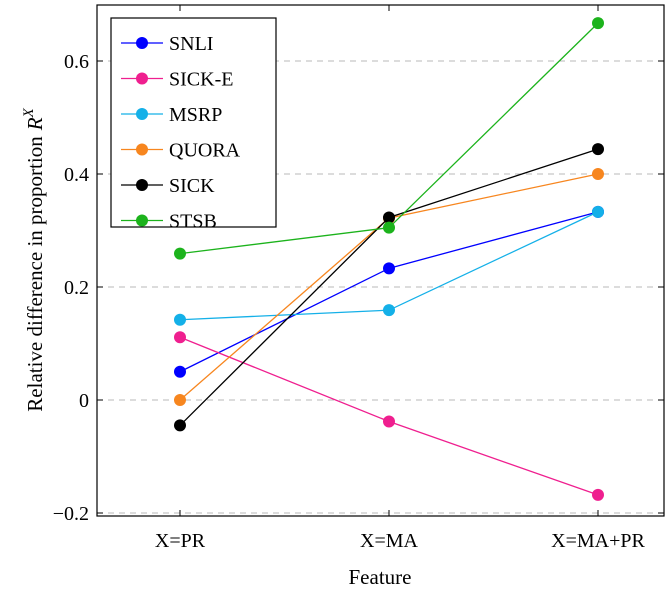  What do you see at coordinates (76, 62) in the screenshot?
I see `y-tick-label: 0.6` at bounding box center [76, 62].